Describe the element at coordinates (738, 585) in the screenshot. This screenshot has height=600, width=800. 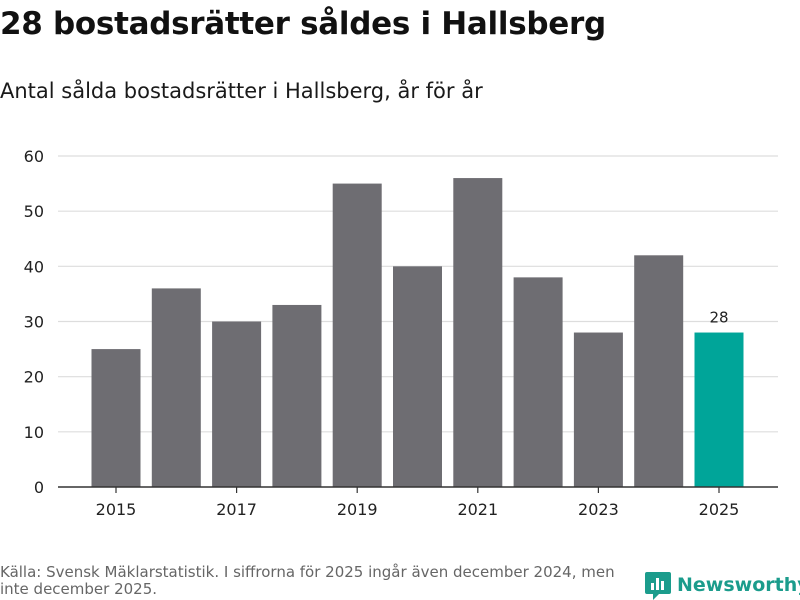
I see `brand-name: Newsworthy` at that location.